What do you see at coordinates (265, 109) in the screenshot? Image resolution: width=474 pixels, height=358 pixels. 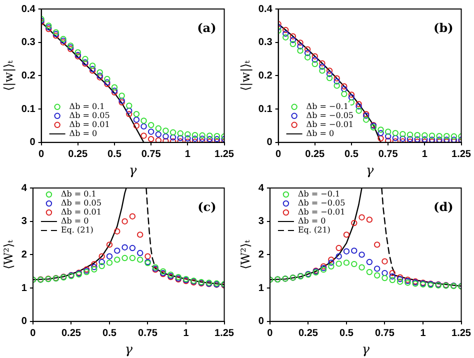 I see `y-tick-label: 0.1` at bounding box center [265, 109].